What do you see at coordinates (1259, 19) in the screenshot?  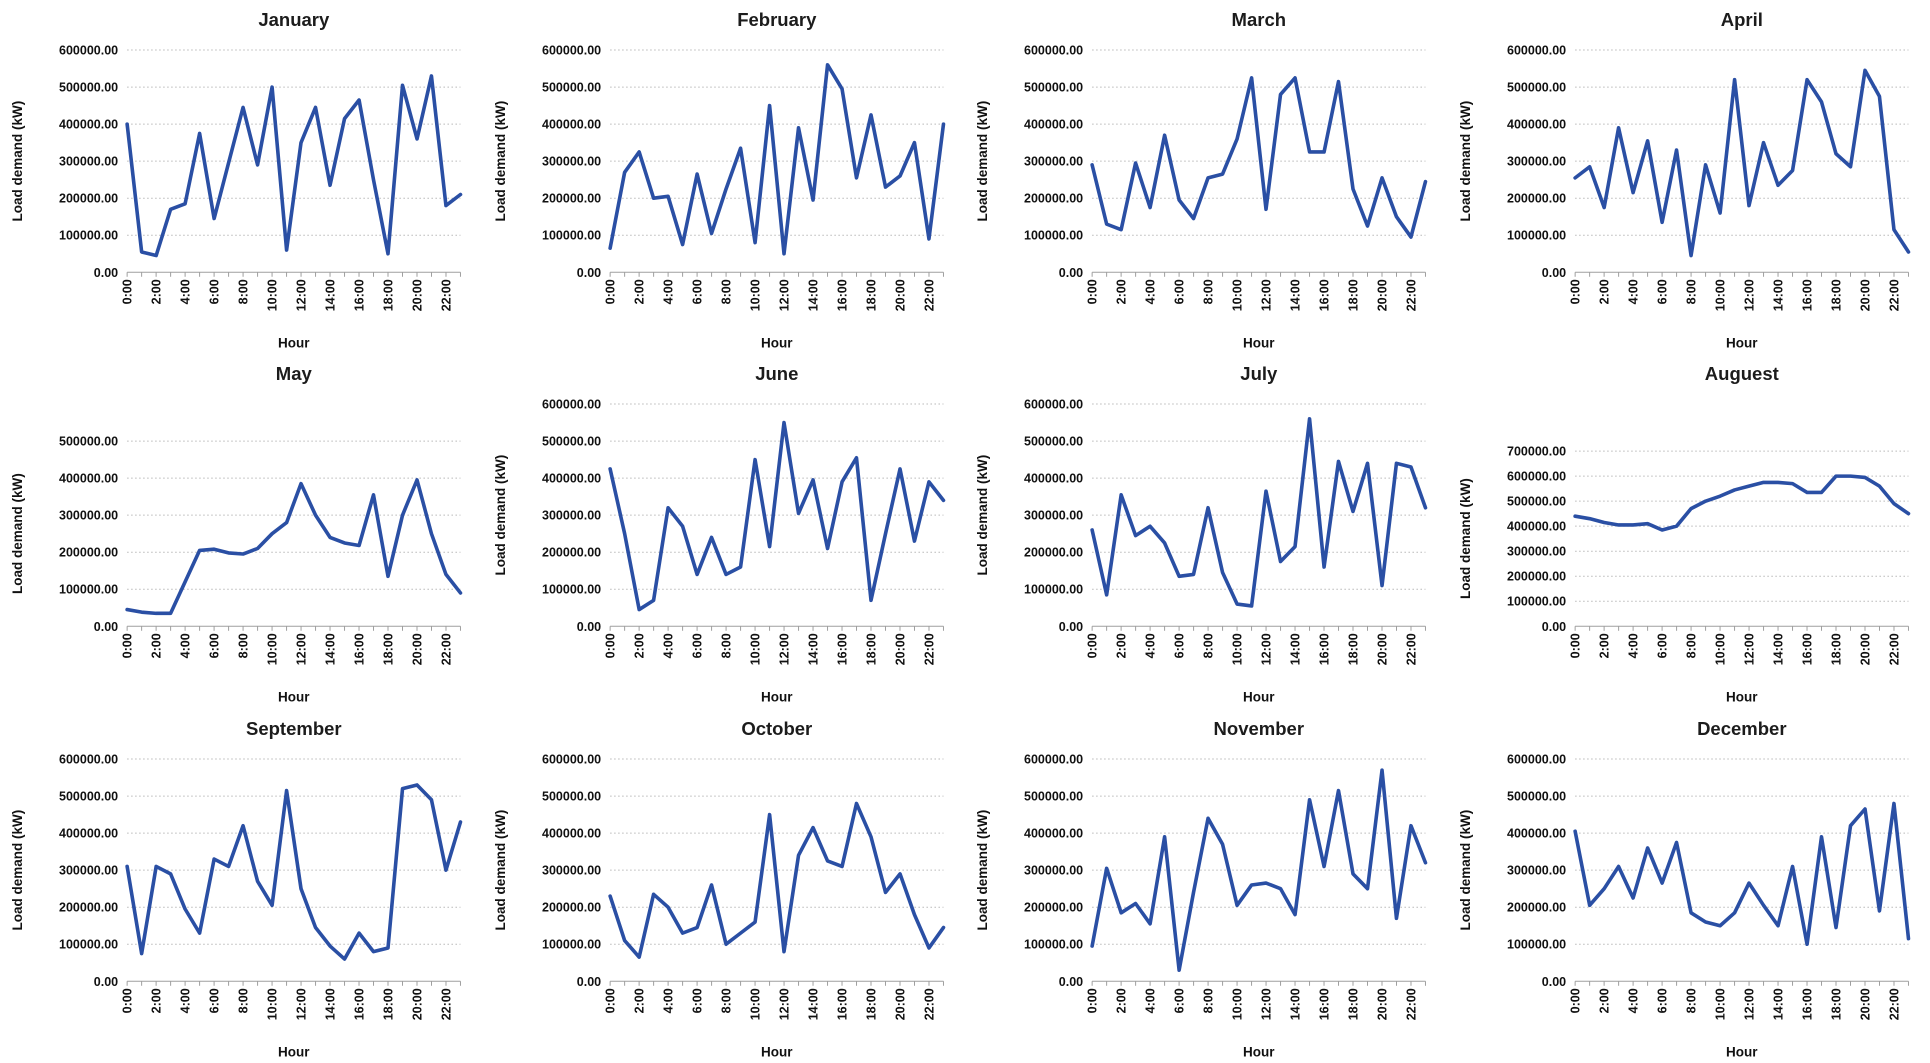 I see `chart-title: March` at bounding box center [1259, 19].